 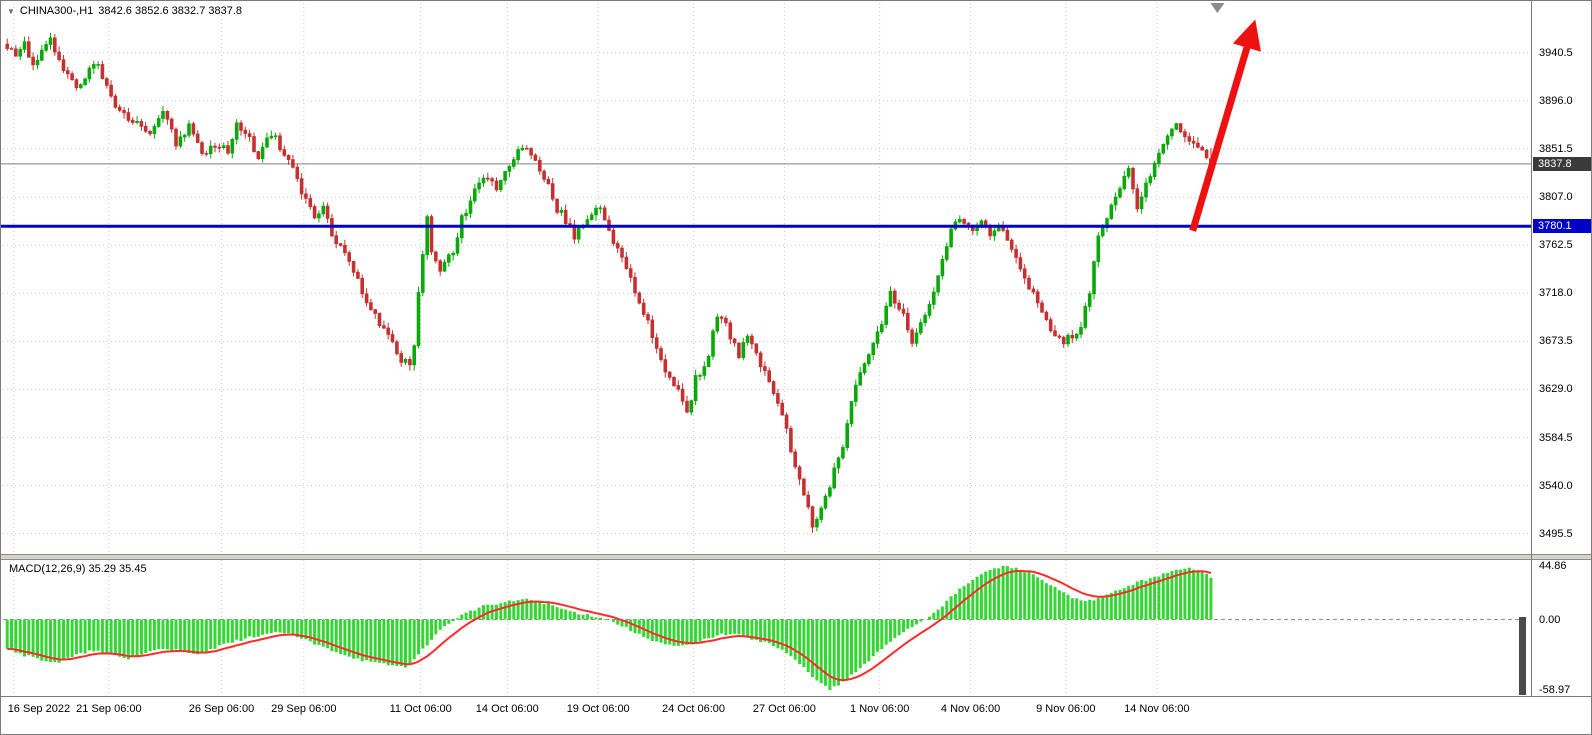 What do you see at coordinates (1556, 101) in the screenshot?
I see `price-tick-label: 3896.0` at bounding box center [1556, 101].